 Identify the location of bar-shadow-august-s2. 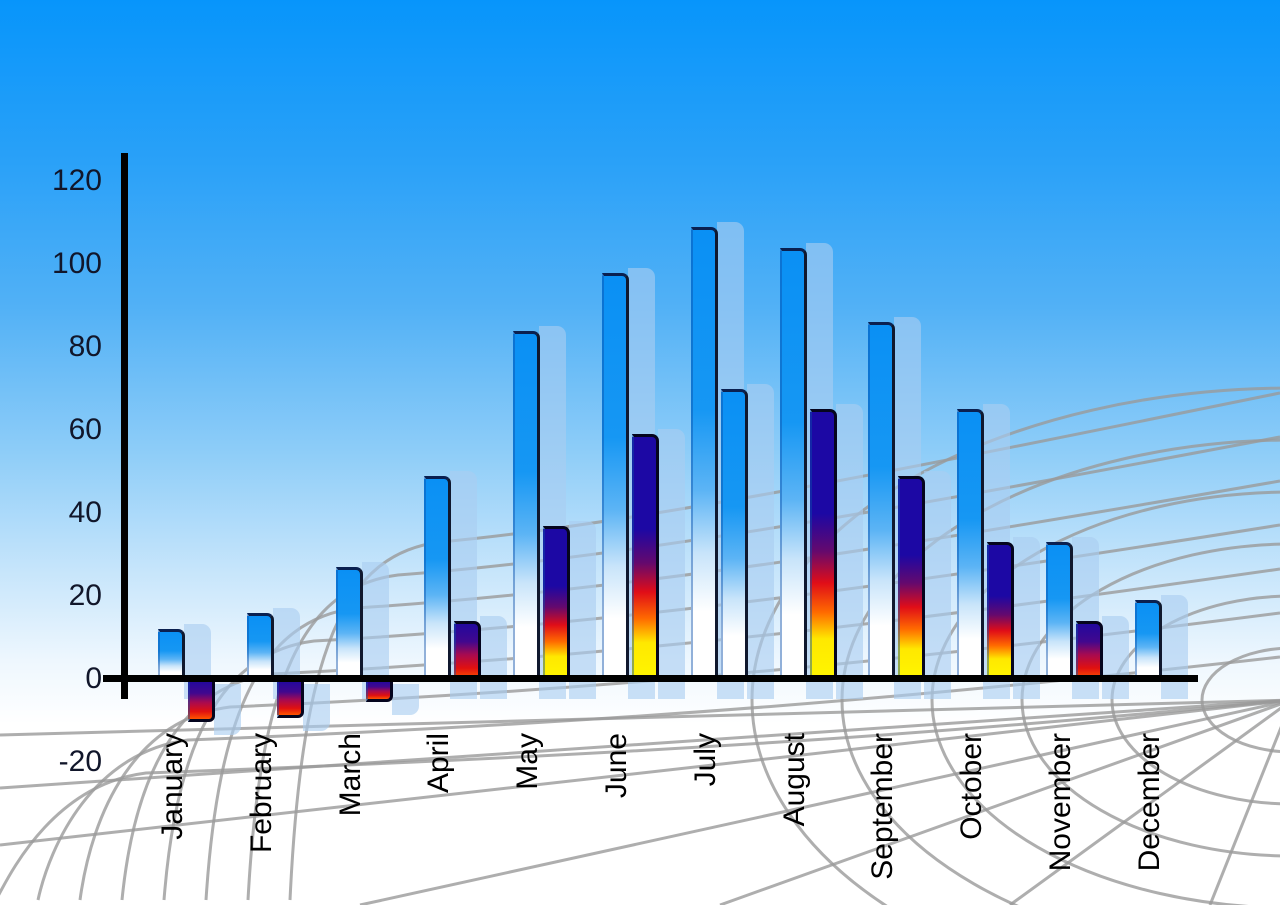
(849, 551).